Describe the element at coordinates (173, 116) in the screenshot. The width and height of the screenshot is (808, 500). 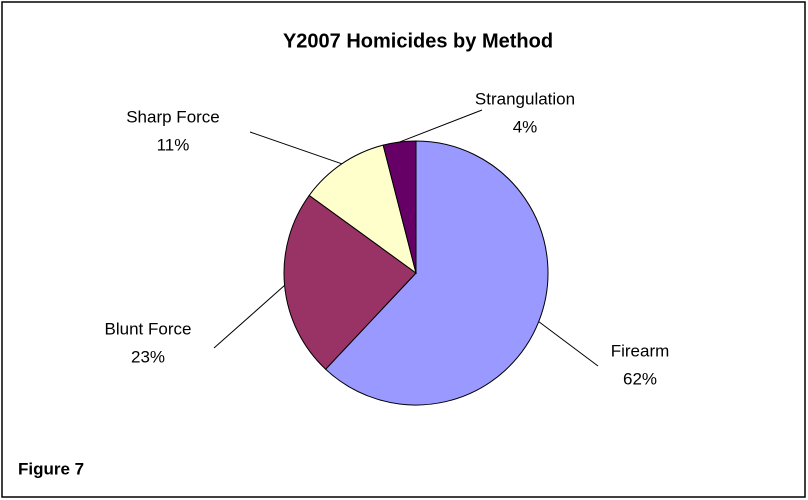
I see `slice-label: Sharp Force` at that location.